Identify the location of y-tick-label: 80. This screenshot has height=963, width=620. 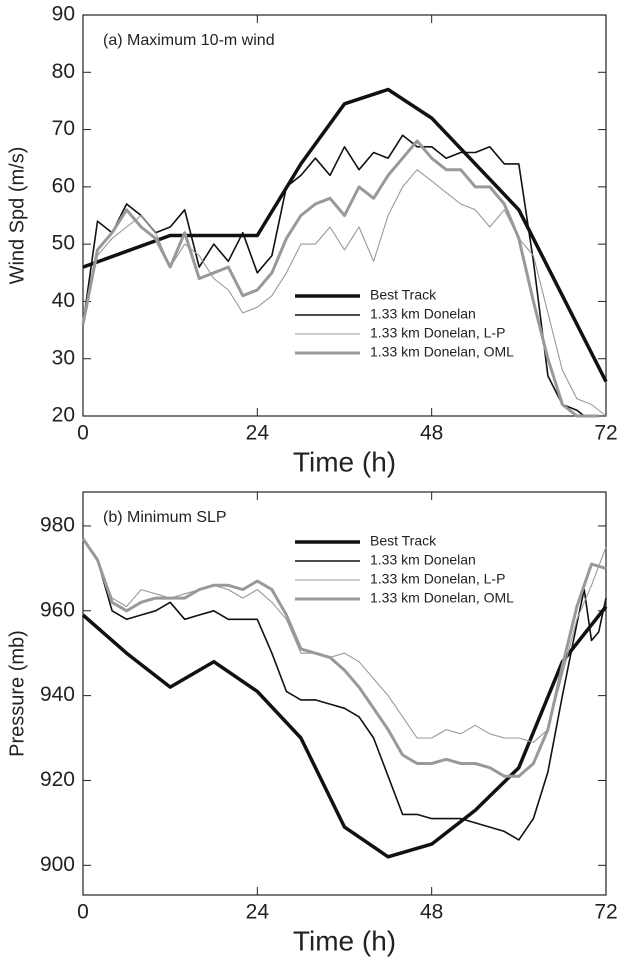
(63, 71).